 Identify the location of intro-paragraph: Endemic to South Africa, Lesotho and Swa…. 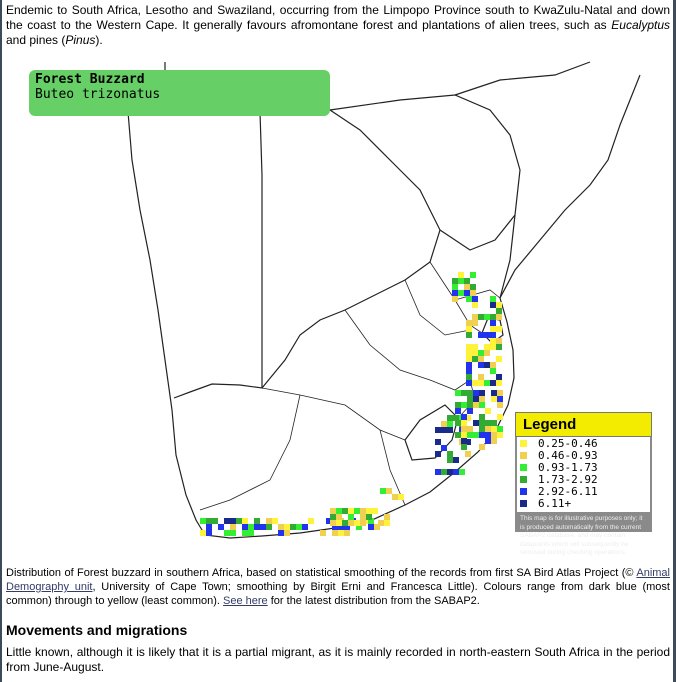
(338, 25).